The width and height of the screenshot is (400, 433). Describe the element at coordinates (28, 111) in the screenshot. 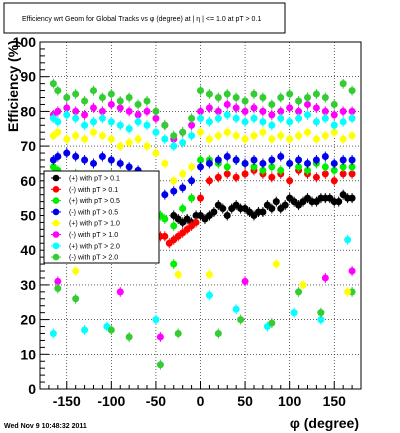

I see `y-tick-label: 80` at that location.